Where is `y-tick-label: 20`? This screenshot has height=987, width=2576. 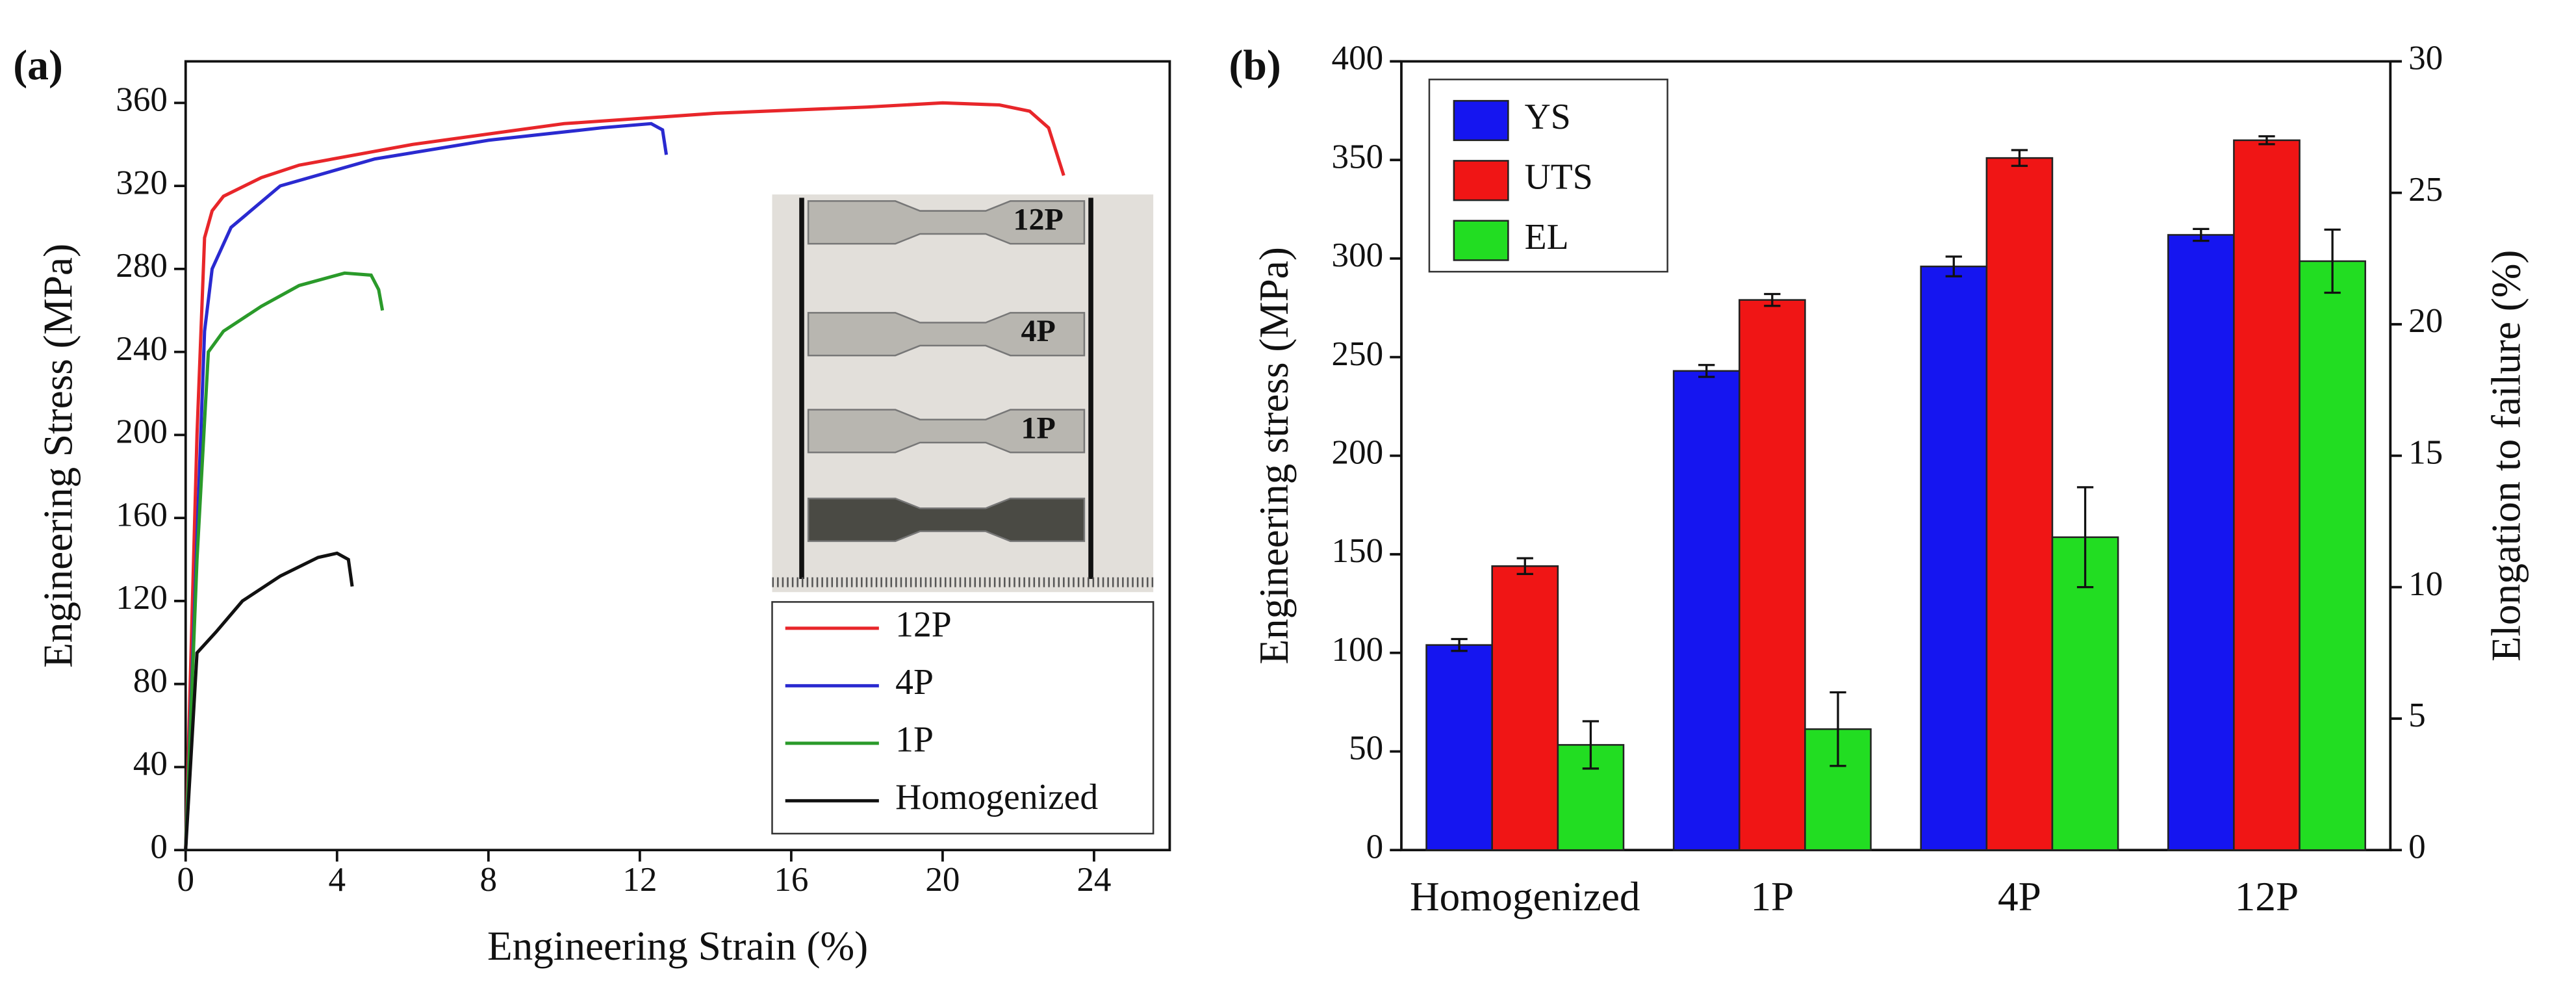
y-tick-label: 20 is located at coordinates (2425, 321).